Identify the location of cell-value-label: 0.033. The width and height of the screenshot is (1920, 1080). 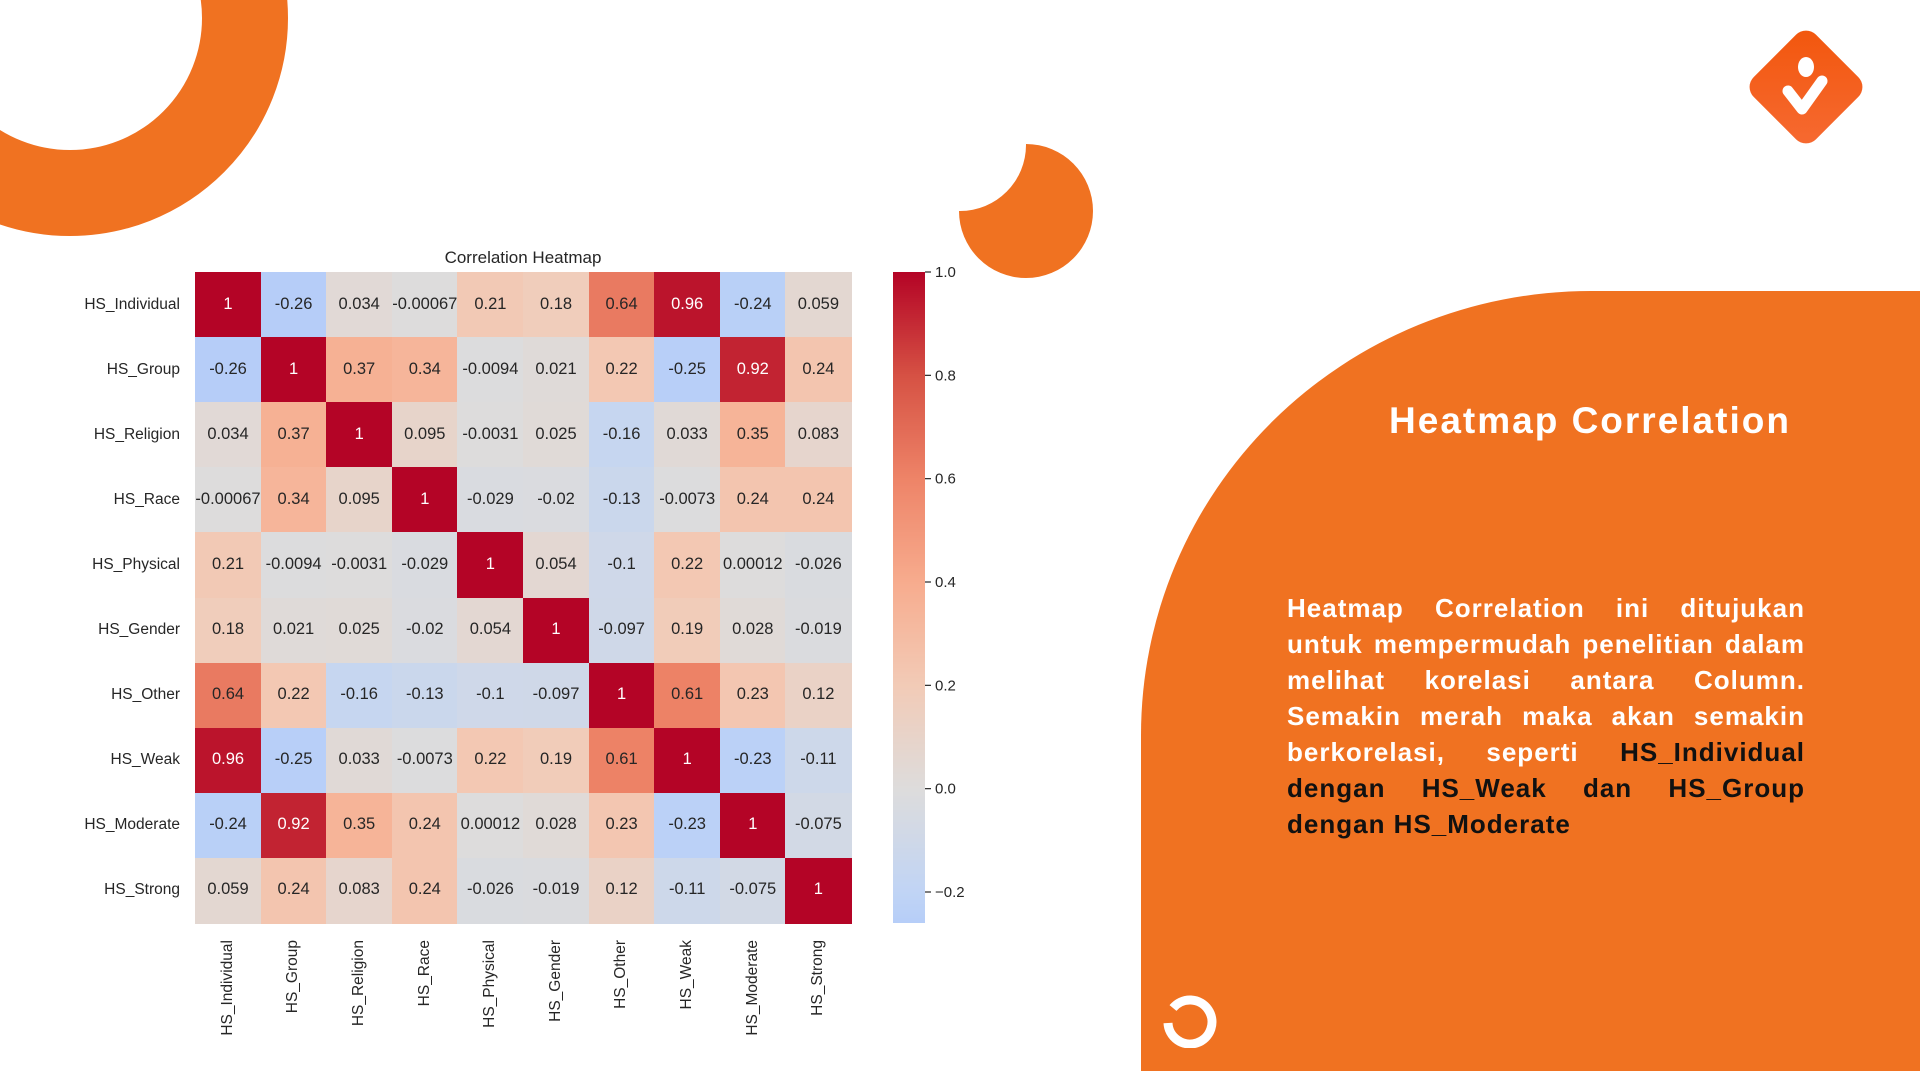
(687, 433).